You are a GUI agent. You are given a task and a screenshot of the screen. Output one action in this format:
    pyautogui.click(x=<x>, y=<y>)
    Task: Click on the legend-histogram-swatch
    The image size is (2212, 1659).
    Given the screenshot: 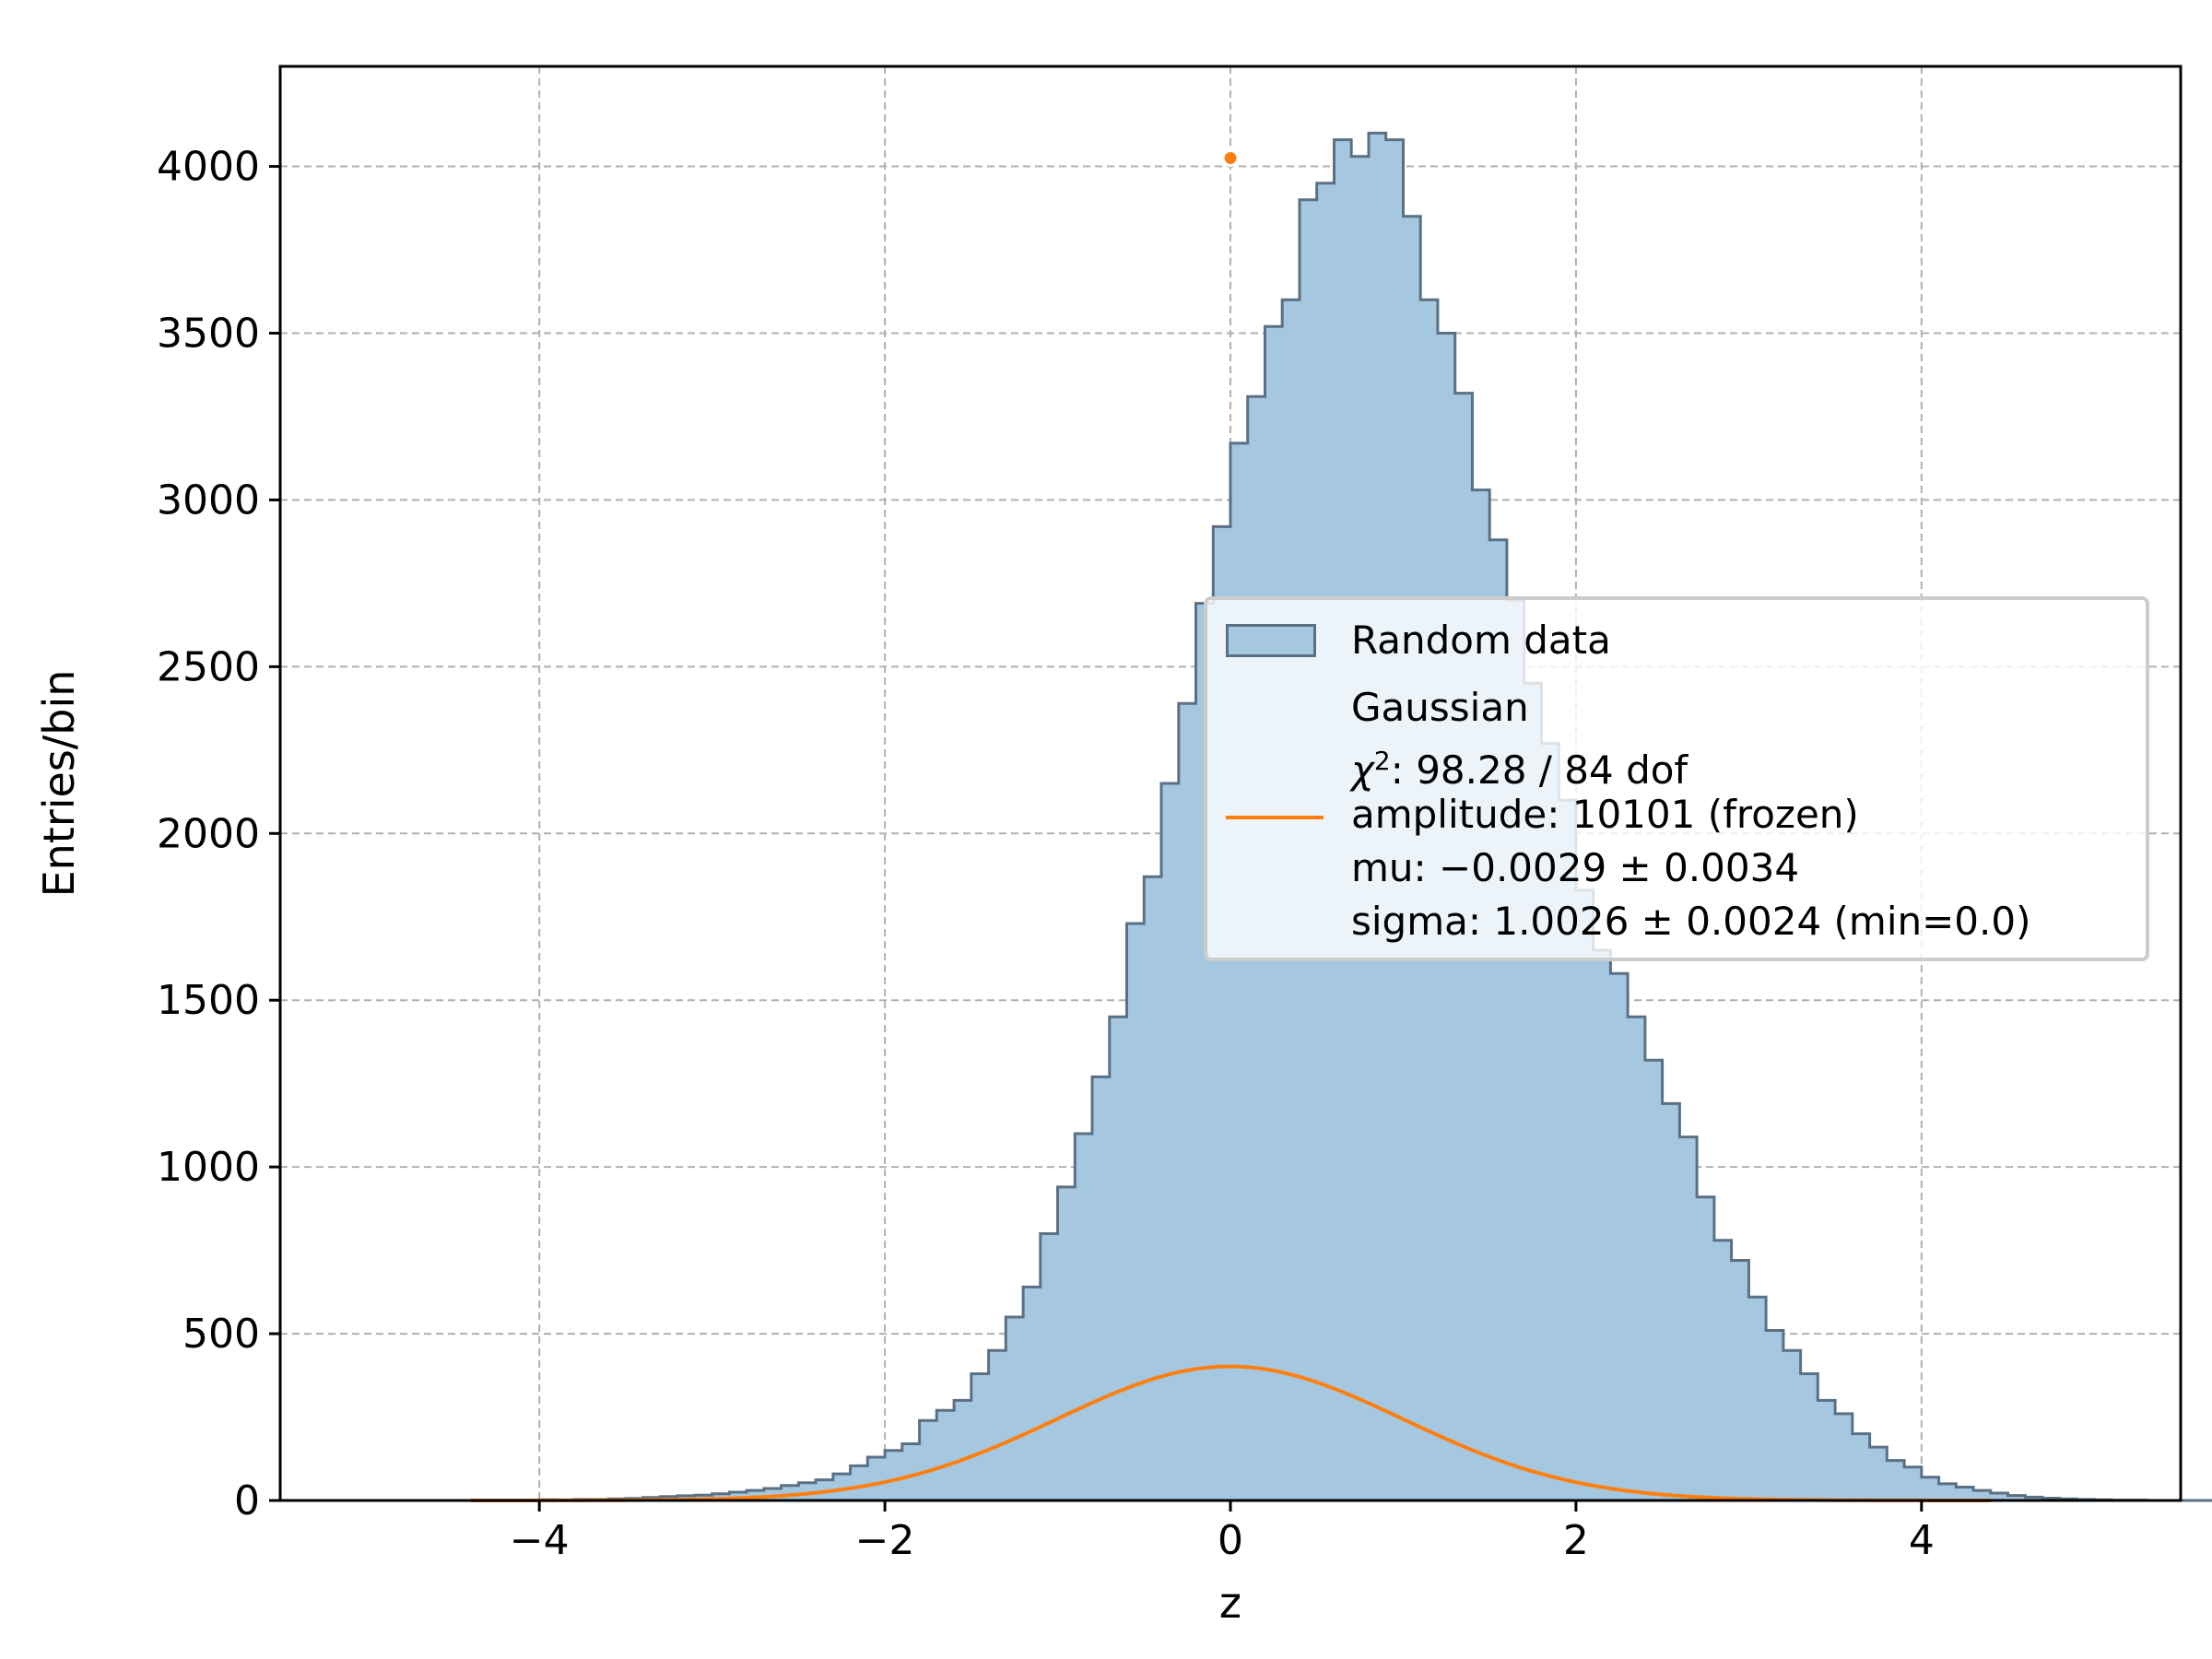 What is the action you would take?
    pyautogui.click(x=1271, y=640)
    